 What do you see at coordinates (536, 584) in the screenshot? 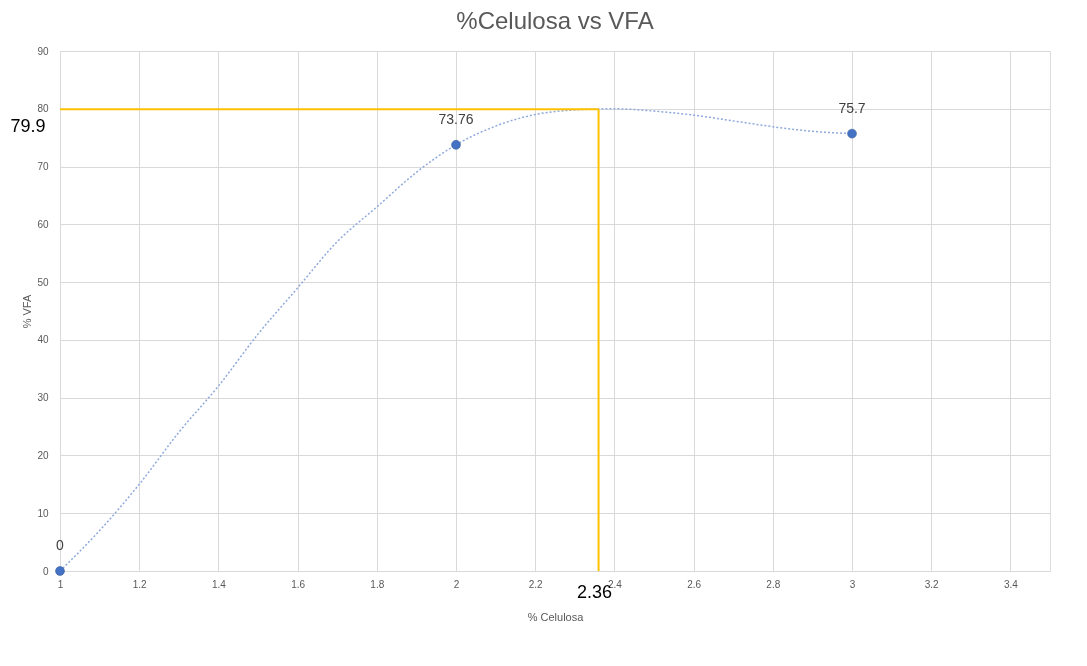
I see `x-tick-label: 2.2` at bounding box center [536, 584].